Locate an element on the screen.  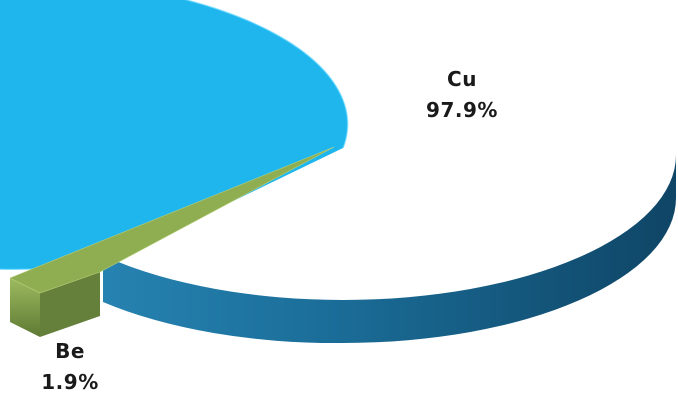
slice-label-be-value: 1.9% is located at coordinates (69, 382).